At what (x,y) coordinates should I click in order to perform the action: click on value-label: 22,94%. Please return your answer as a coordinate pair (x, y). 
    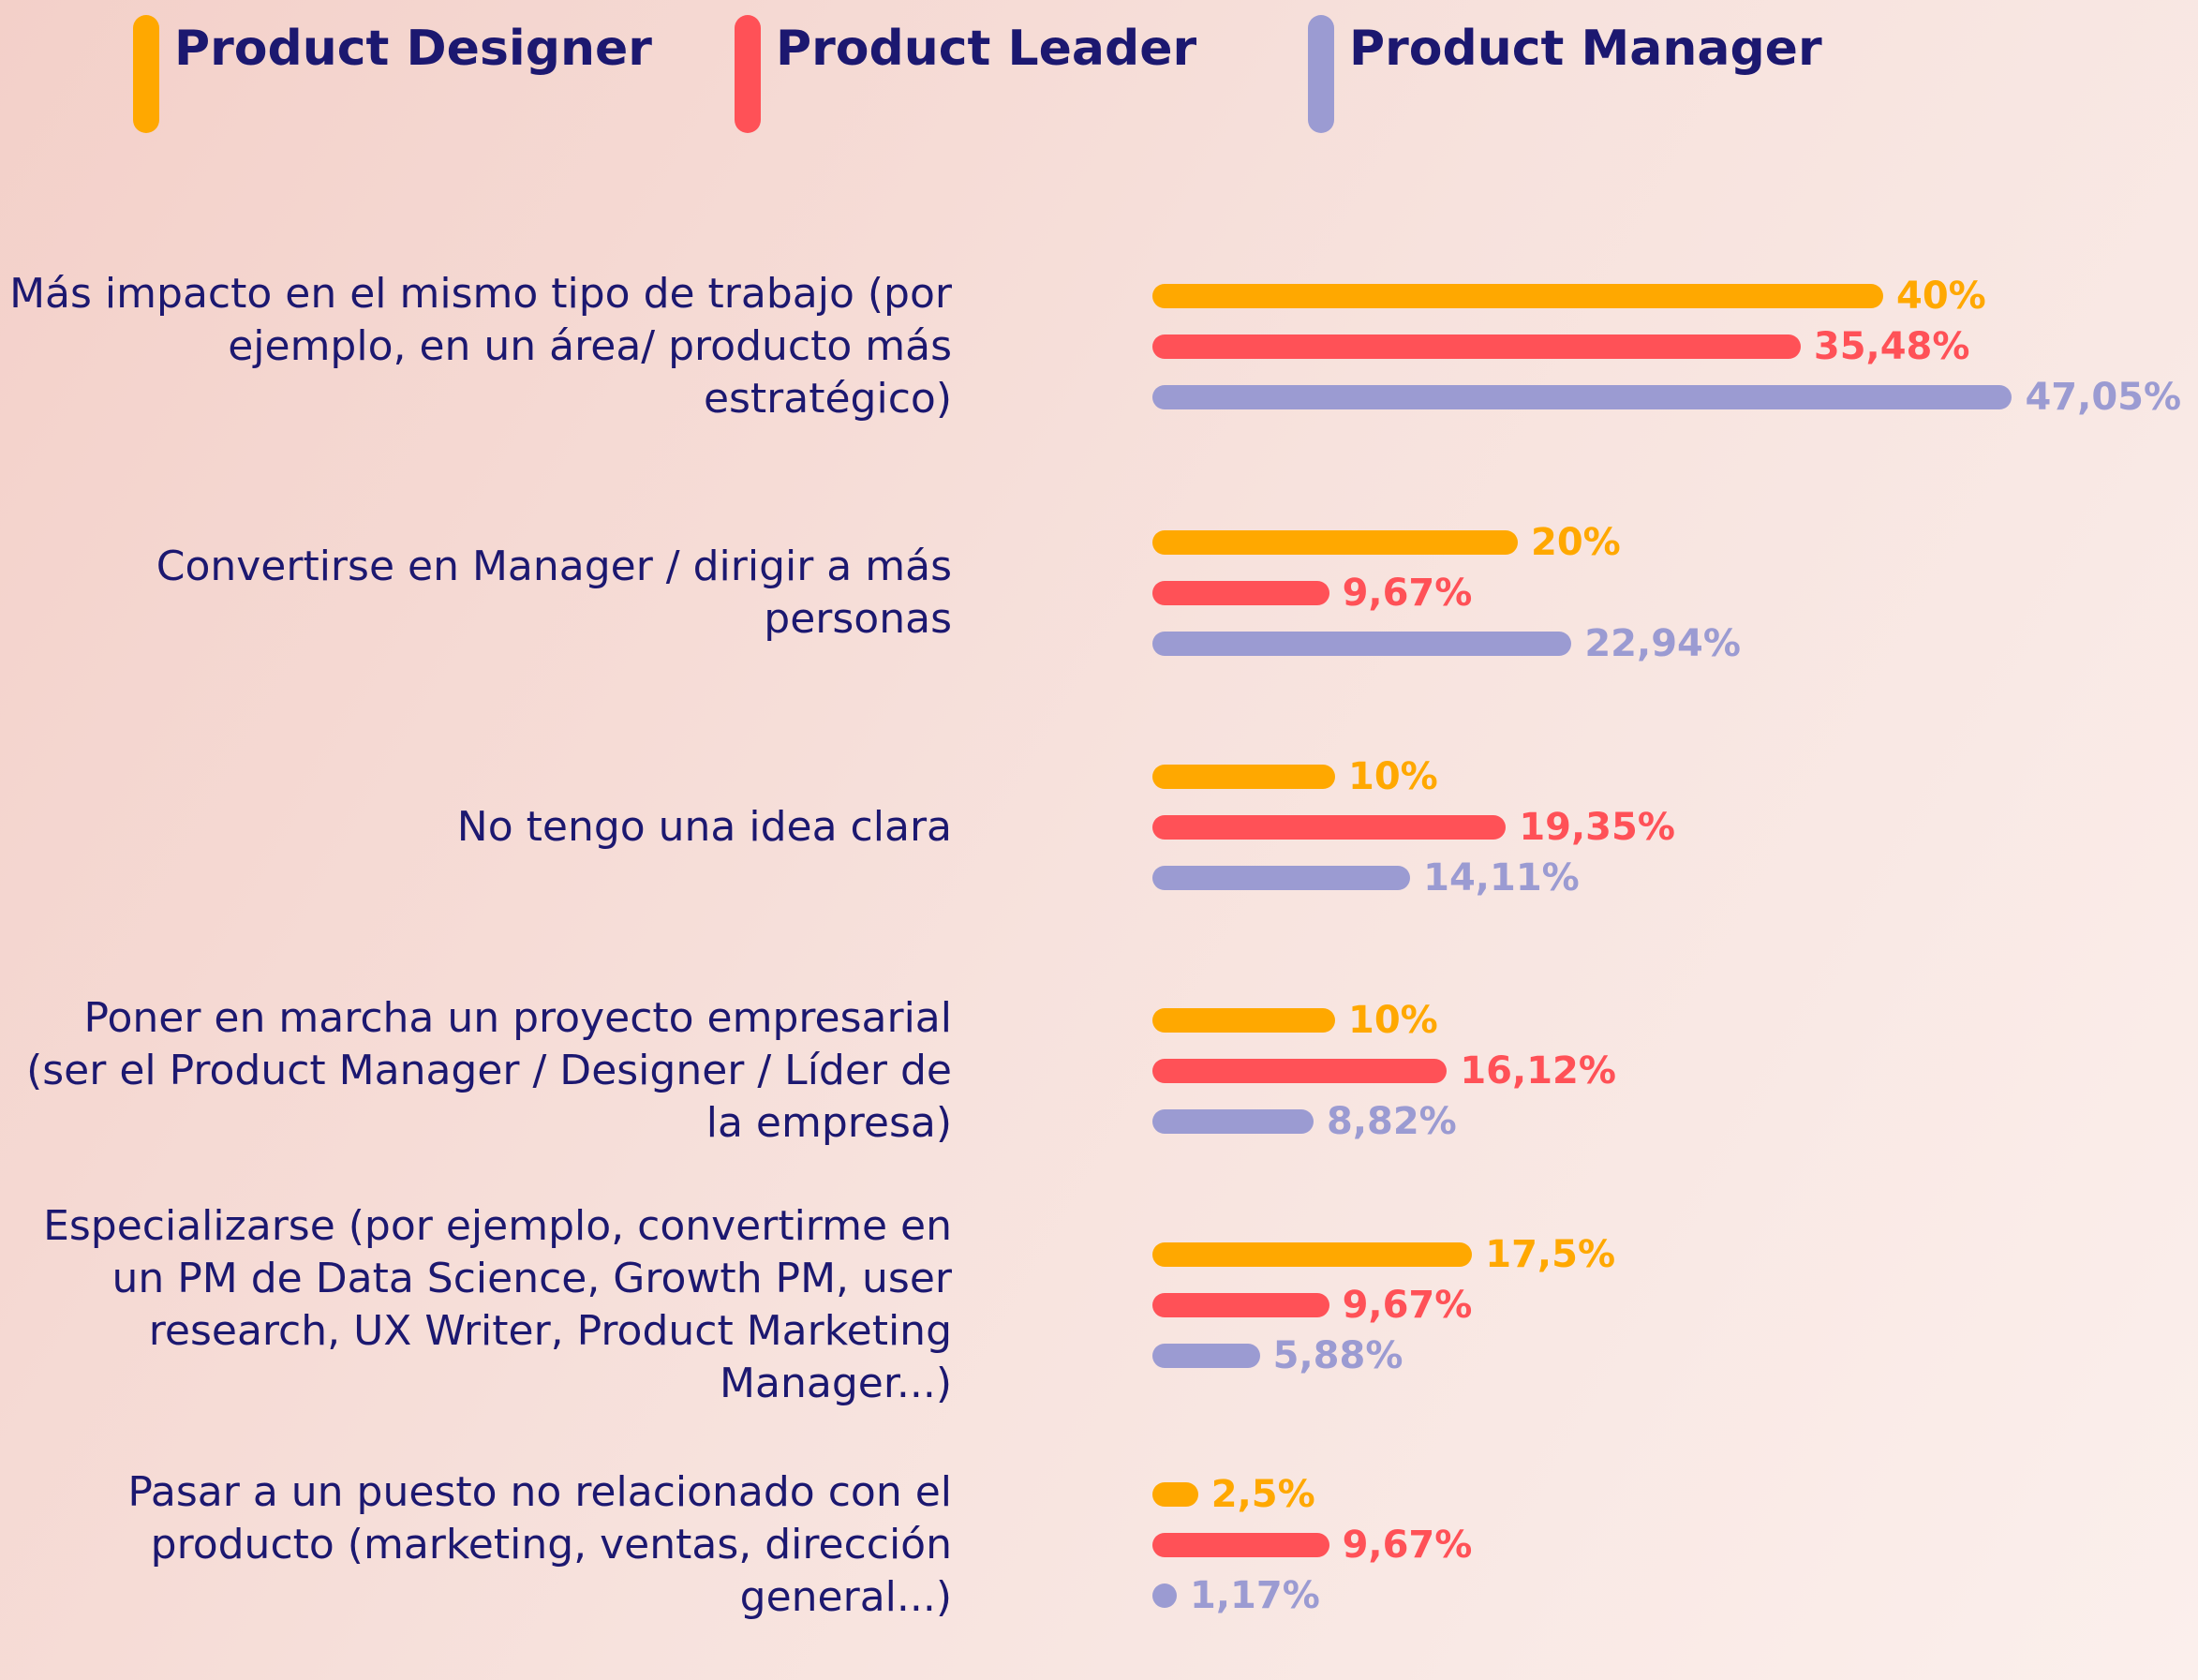
    Looking at the image, I should click on (1662, 643).